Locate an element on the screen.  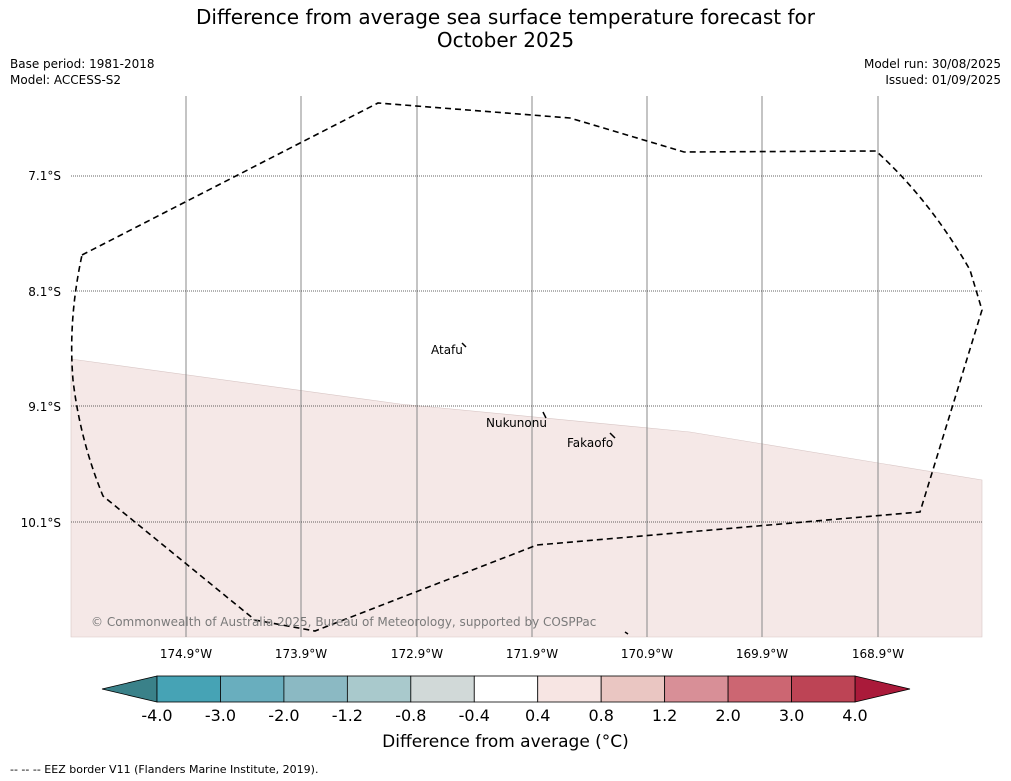
islet is located at coordinates (626, 633).